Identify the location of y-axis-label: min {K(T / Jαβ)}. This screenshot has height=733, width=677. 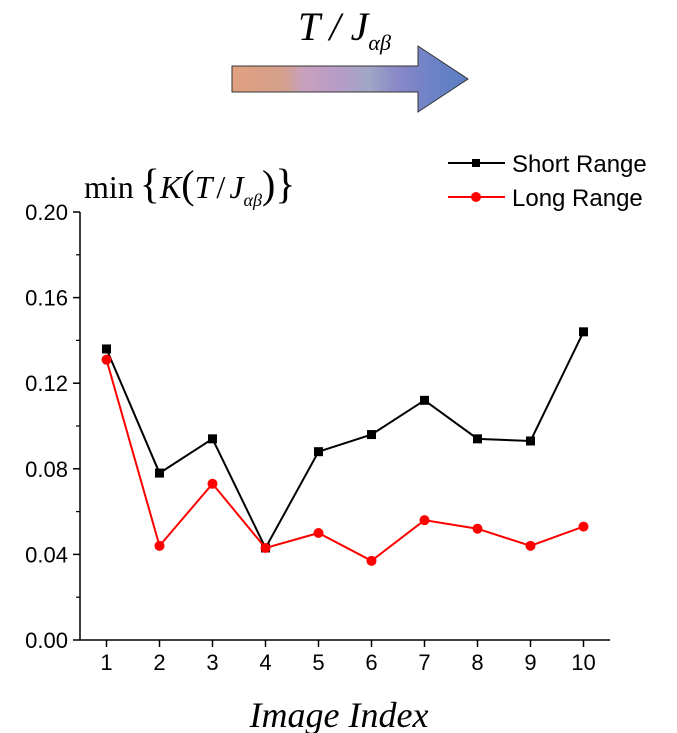
(189, 186).